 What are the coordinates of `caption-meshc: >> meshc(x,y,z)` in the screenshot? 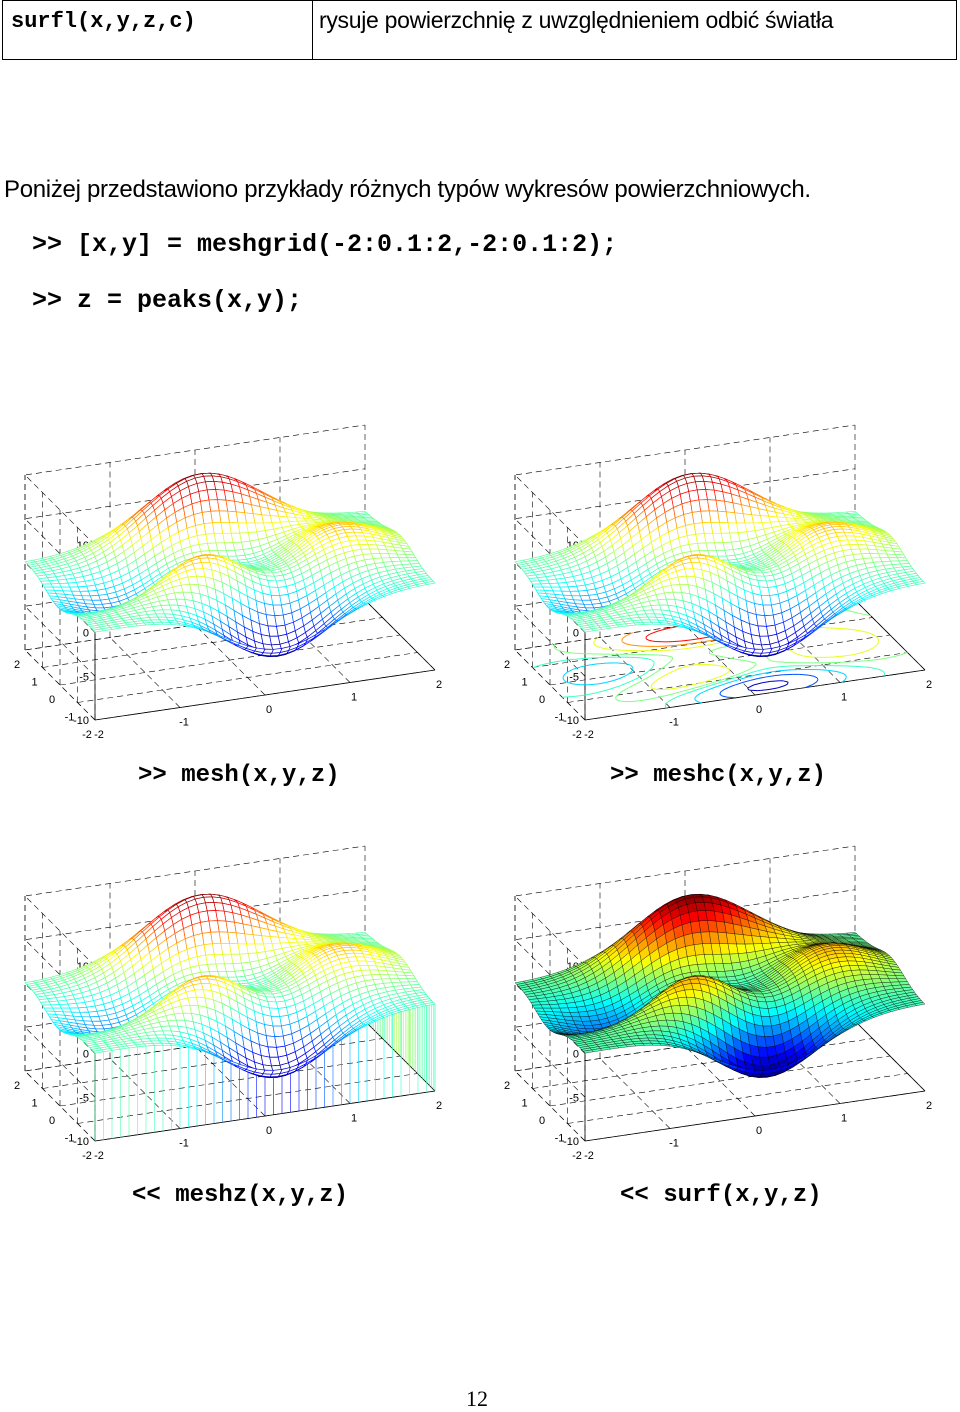 It's located at (718, 775).